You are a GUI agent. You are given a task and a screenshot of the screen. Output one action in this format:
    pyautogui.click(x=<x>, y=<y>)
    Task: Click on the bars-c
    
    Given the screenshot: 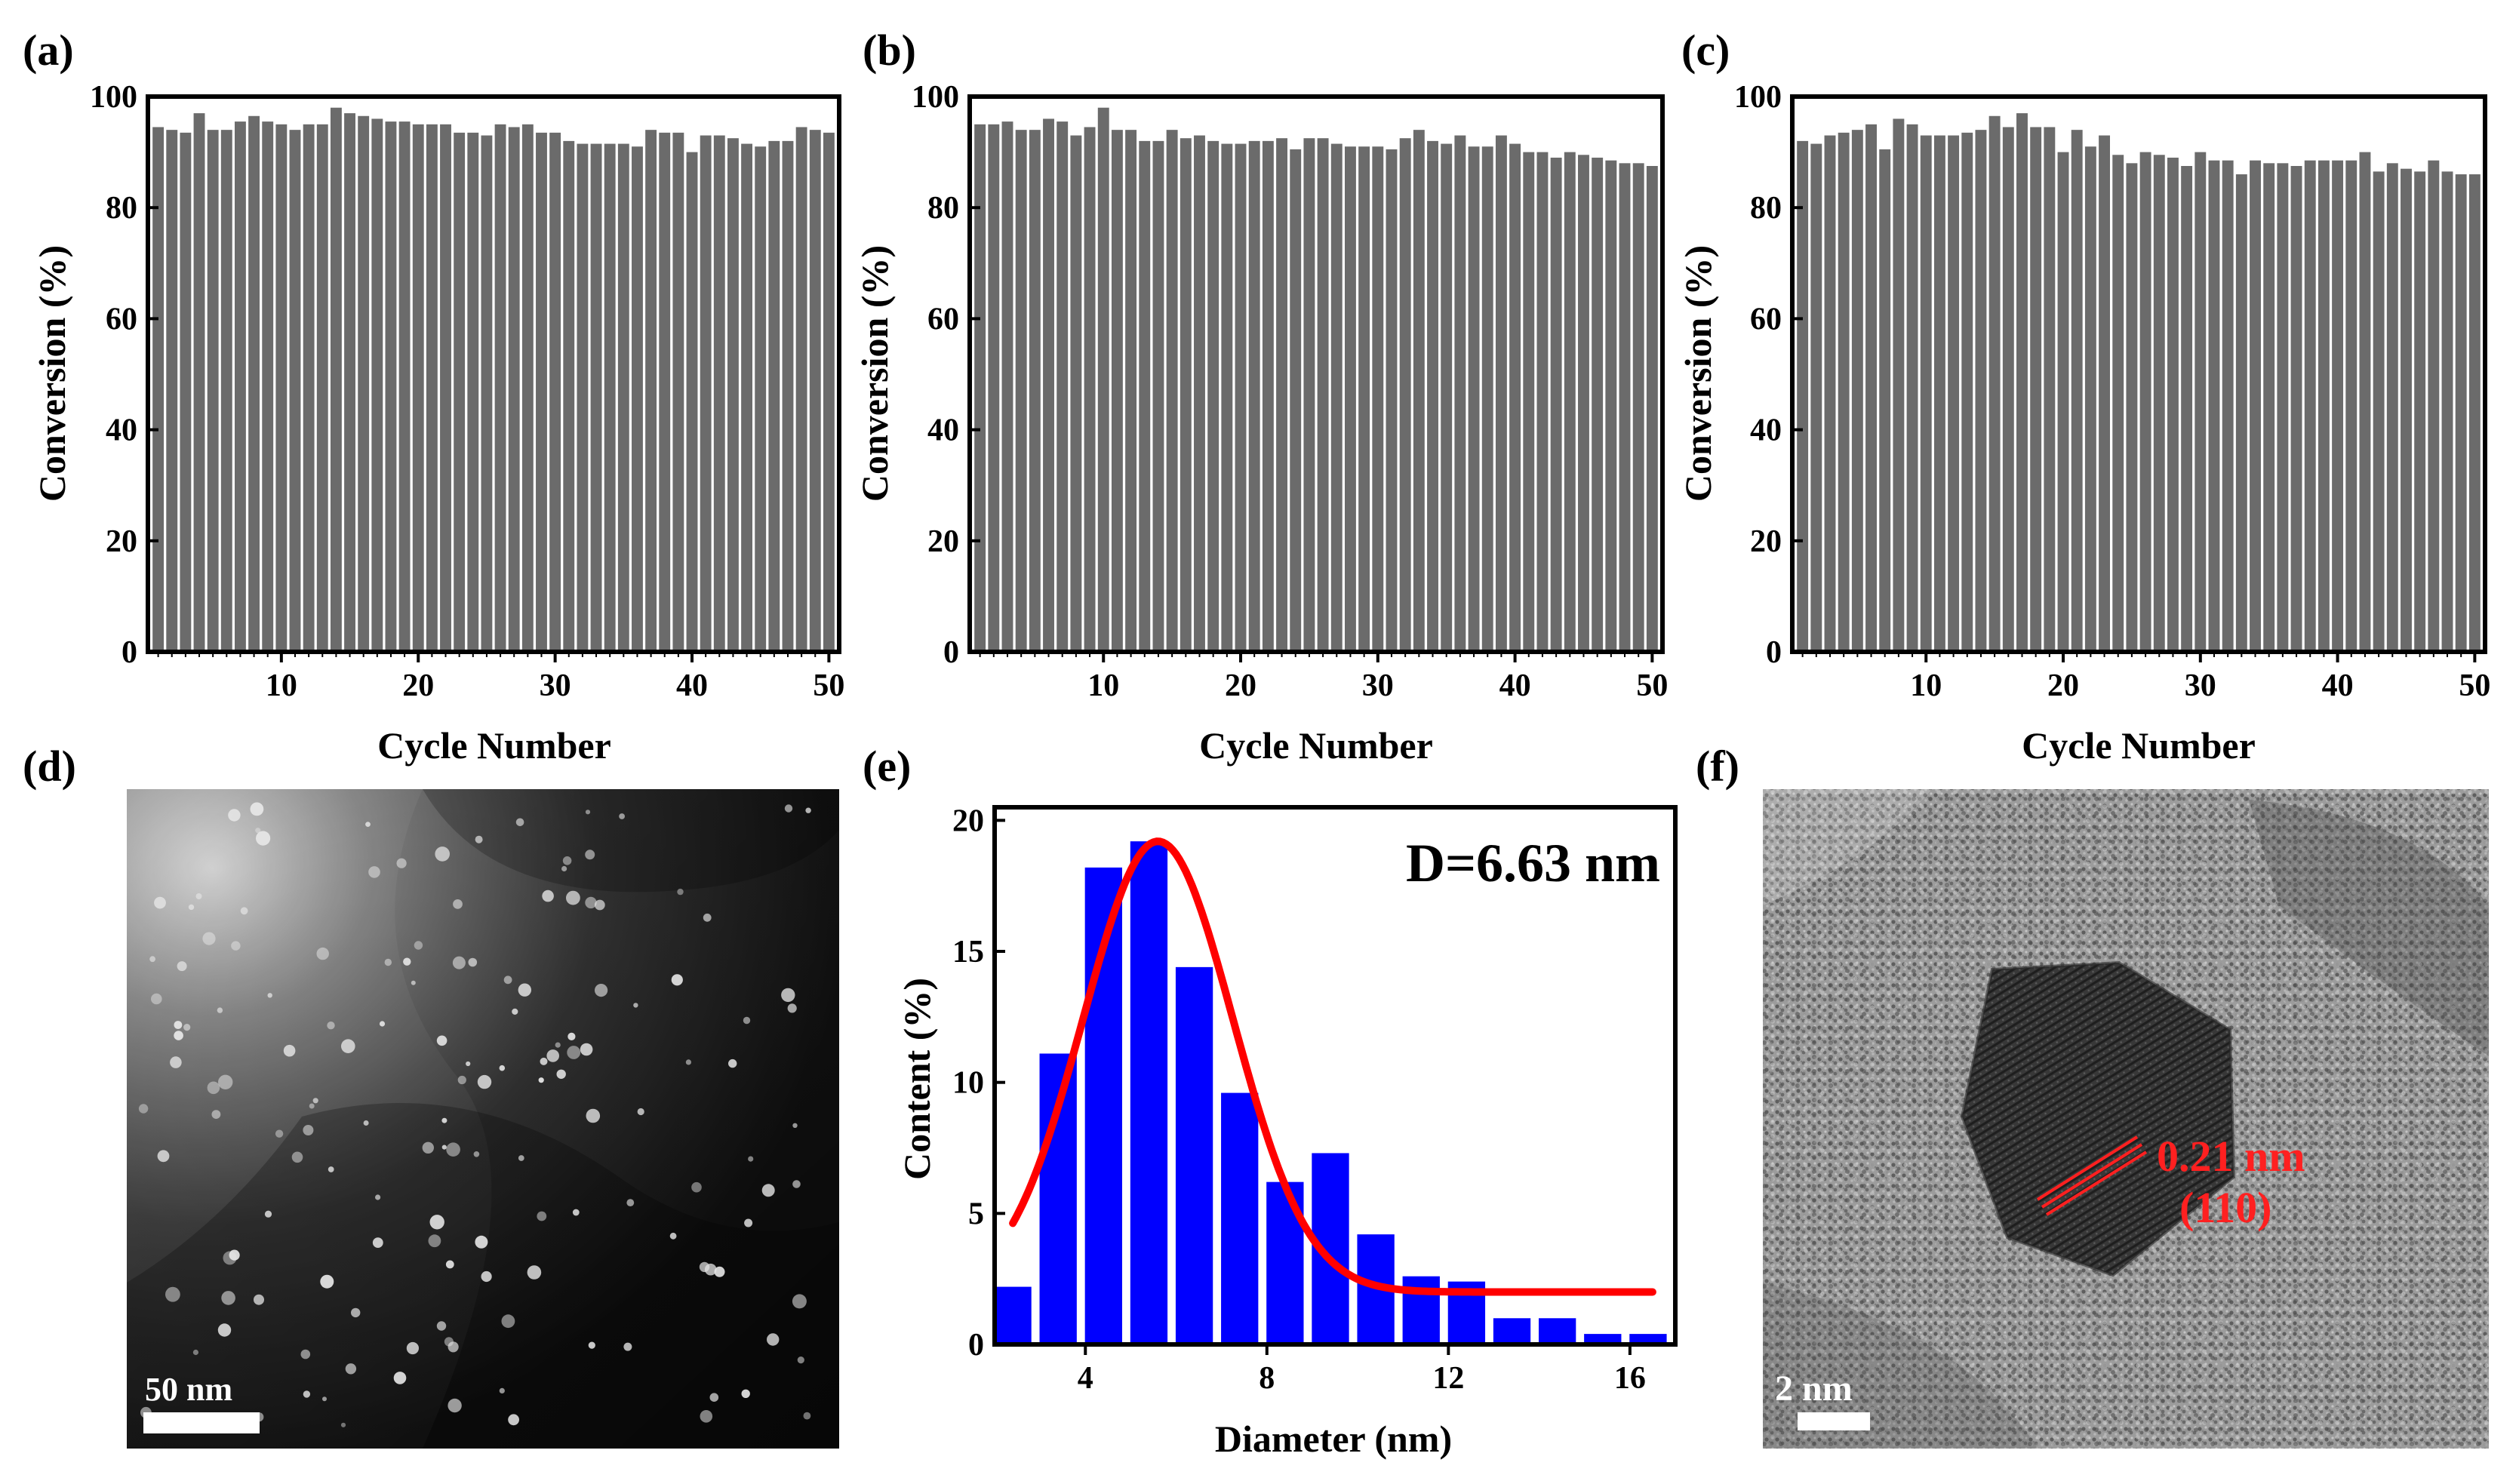 What is the action you would take?
    pyautogui.click(x=2139, y=383)
    